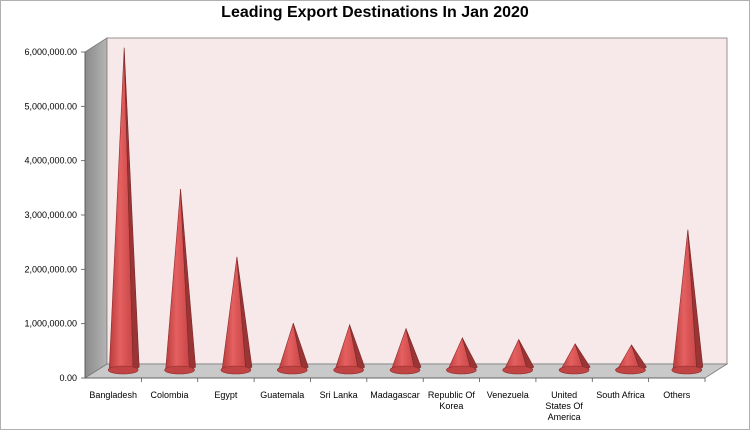 The height and width of the screenshot is (430, 750). Describe the element at coordinates (564, 406) in the screenshot. I see `x-tick-label: United States Of America` at that location.